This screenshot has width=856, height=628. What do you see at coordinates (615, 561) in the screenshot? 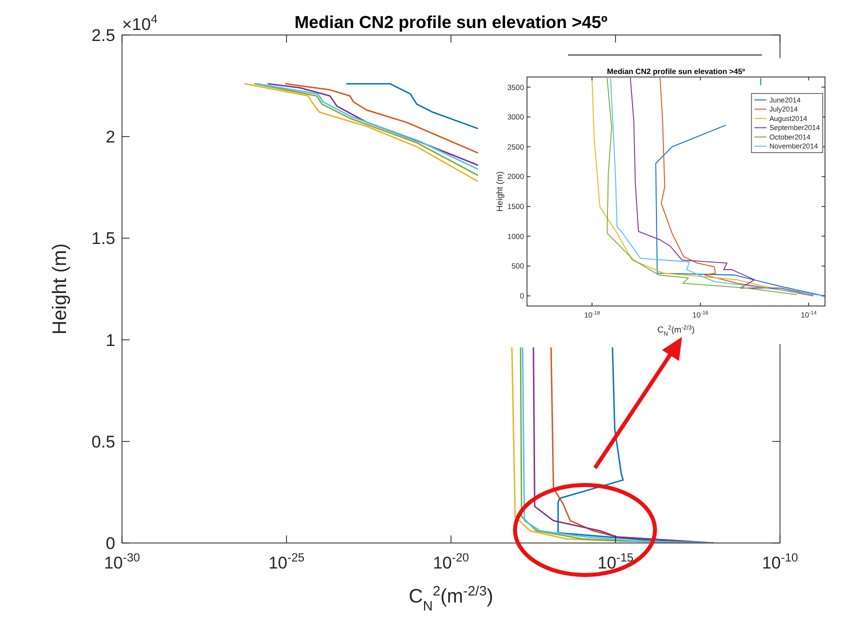
I see `x-tick-label: 10$^{-15}$` at bounding box center [615, 561].